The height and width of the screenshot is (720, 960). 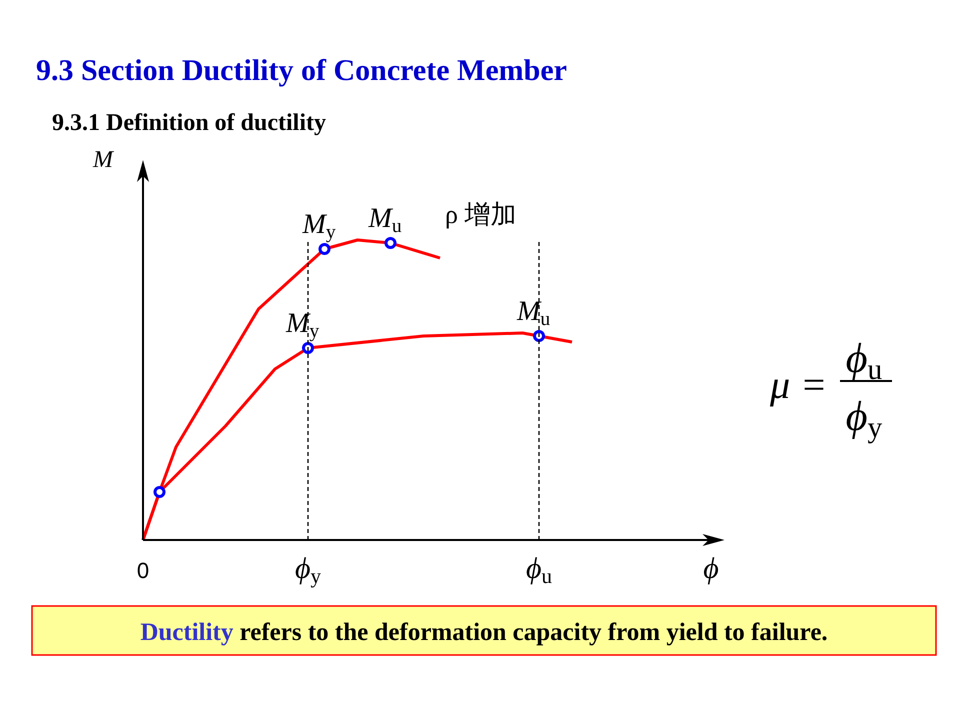 What do you see at coordinates (484, 632) in the screenshot?
I see `text: Ductility refers to the deformation capacity from yield to failure.` at bounding box center [484, 632].